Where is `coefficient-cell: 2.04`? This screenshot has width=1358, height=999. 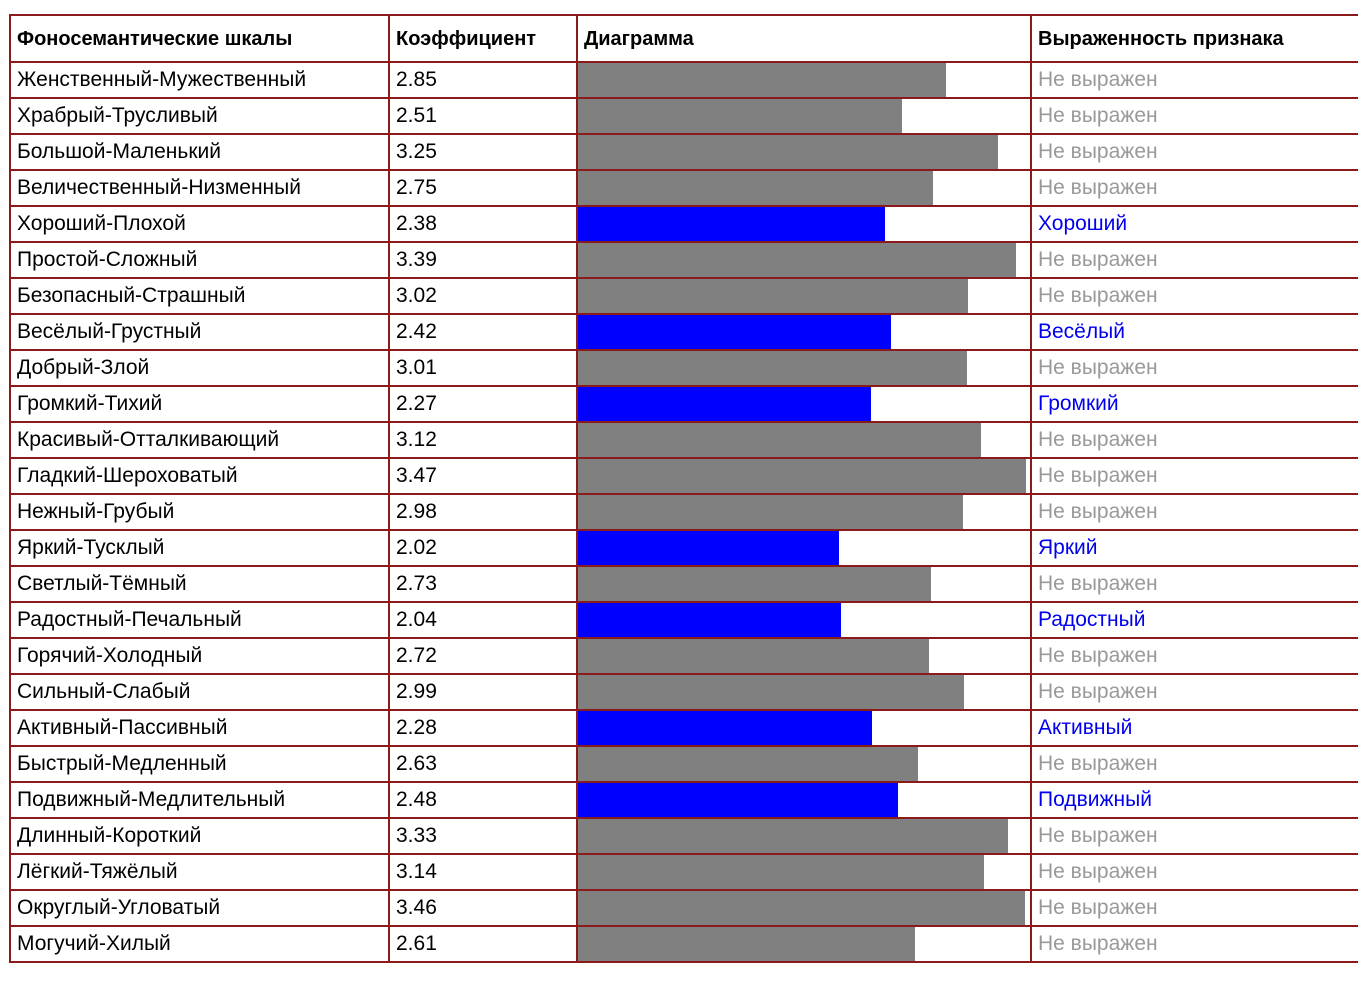
coefficient-cell: 2.04 is located at coordinates (483, 620).